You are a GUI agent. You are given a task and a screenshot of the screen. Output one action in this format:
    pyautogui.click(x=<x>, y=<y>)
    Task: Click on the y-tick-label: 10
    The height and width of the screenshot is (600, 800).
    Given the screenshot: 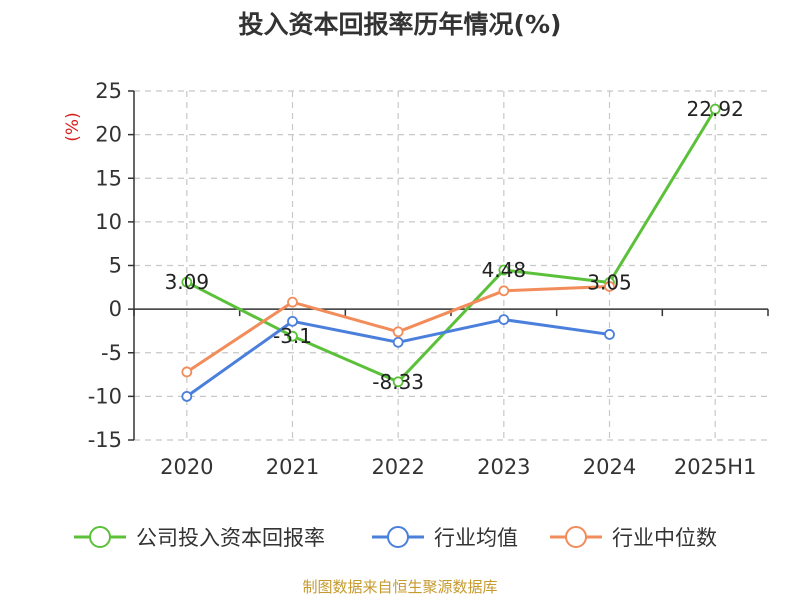 What is the action you would take?
    pyautogui.click(x=108, y=222)
    